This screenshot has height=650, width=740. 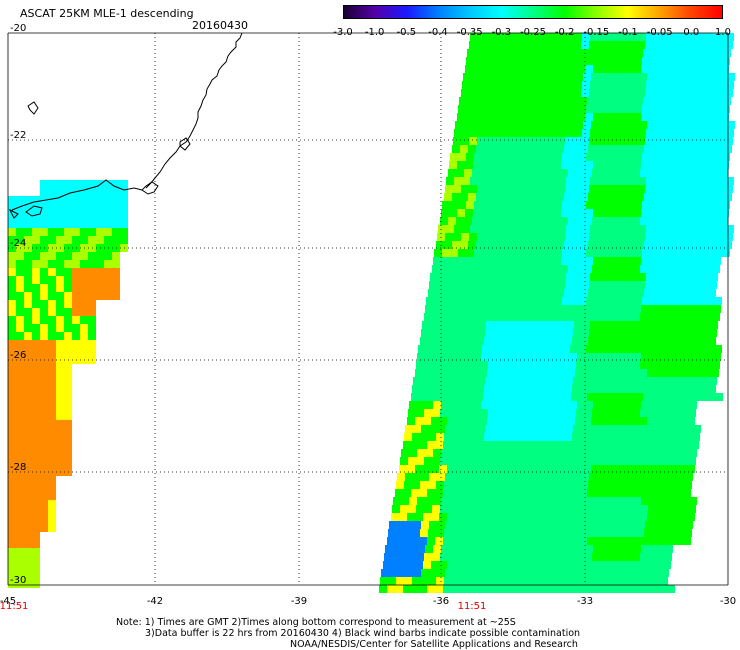 What do you see at coordinates (585, 601) in the screenshot?
I see `lon-tick-label: -33` at bounding box center [585, 601].